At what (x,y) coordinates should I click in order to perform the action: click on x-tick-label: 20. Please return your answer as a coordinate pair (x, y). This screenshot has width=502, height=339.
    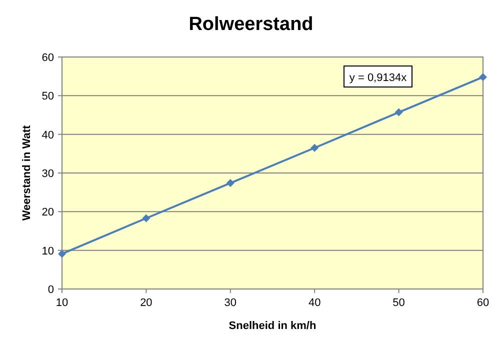
    Looking at the image, I should click on (146, 303).